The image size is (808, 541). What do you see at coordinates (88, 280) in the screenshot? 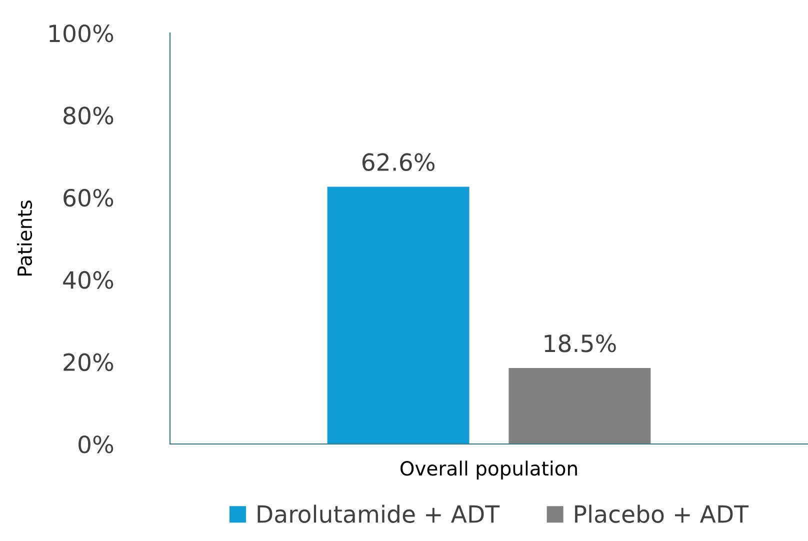
I see `y-tick-label: 40%` at bounding box center [88, 280].